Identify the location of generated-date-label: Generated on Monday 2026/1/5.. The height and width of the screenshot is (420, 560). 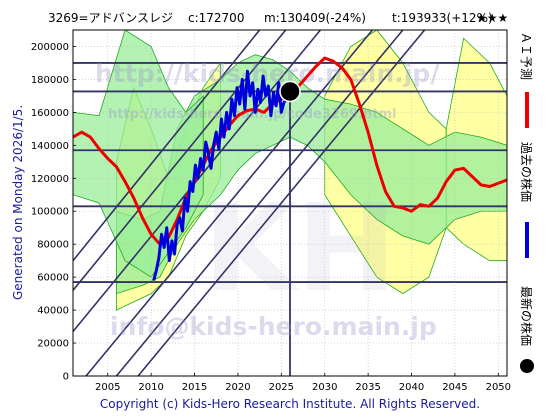
(18, 202).